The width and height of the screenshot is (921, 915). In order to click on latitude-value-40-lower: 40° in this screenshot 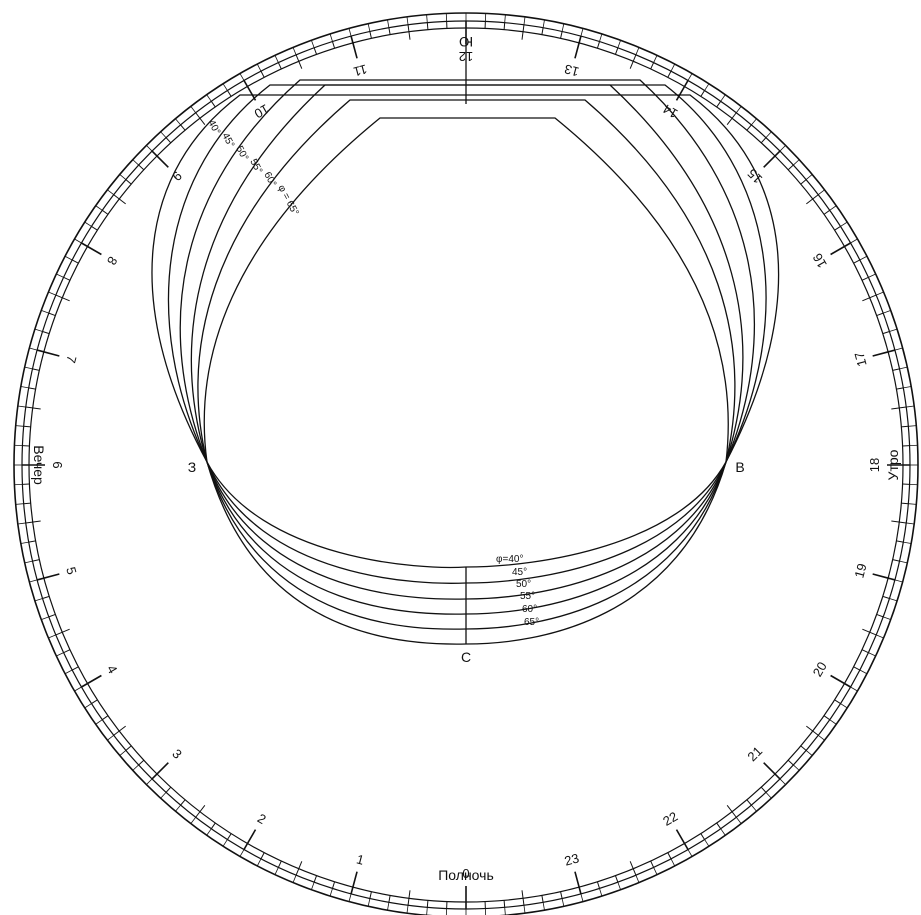, I will do `click(515, 559)`.